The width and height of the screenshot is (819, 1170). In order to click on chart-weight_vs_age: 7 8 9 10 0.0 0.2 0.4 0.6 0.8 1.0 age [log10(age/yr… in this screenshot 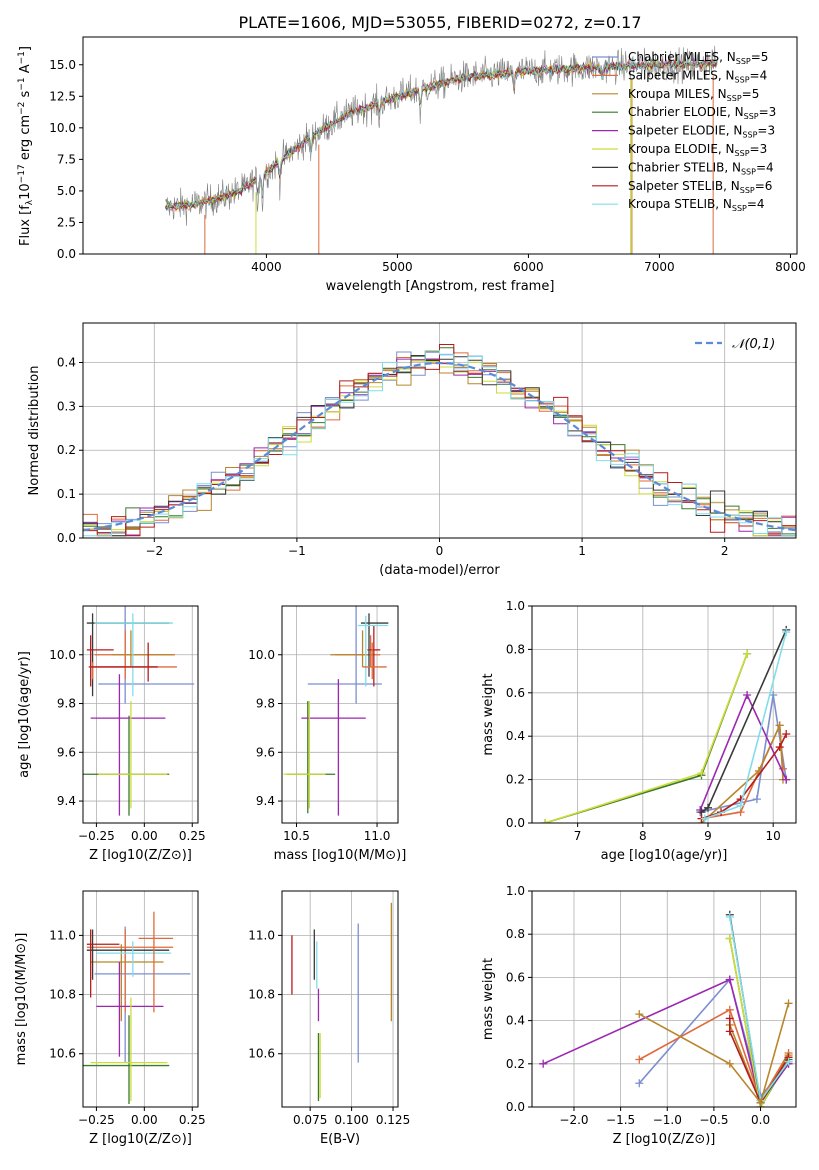, I will do `click(639, 731)`.